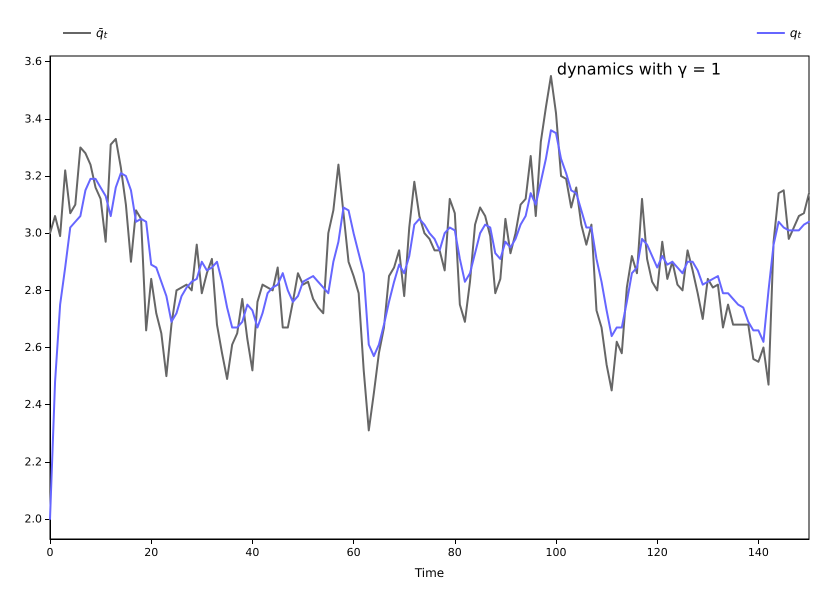 The height and width of the screenshot is (602, 826). Describe the element at coordinates (455, 552) in the screenshot. I see `x-tick-label: 80` at that location.